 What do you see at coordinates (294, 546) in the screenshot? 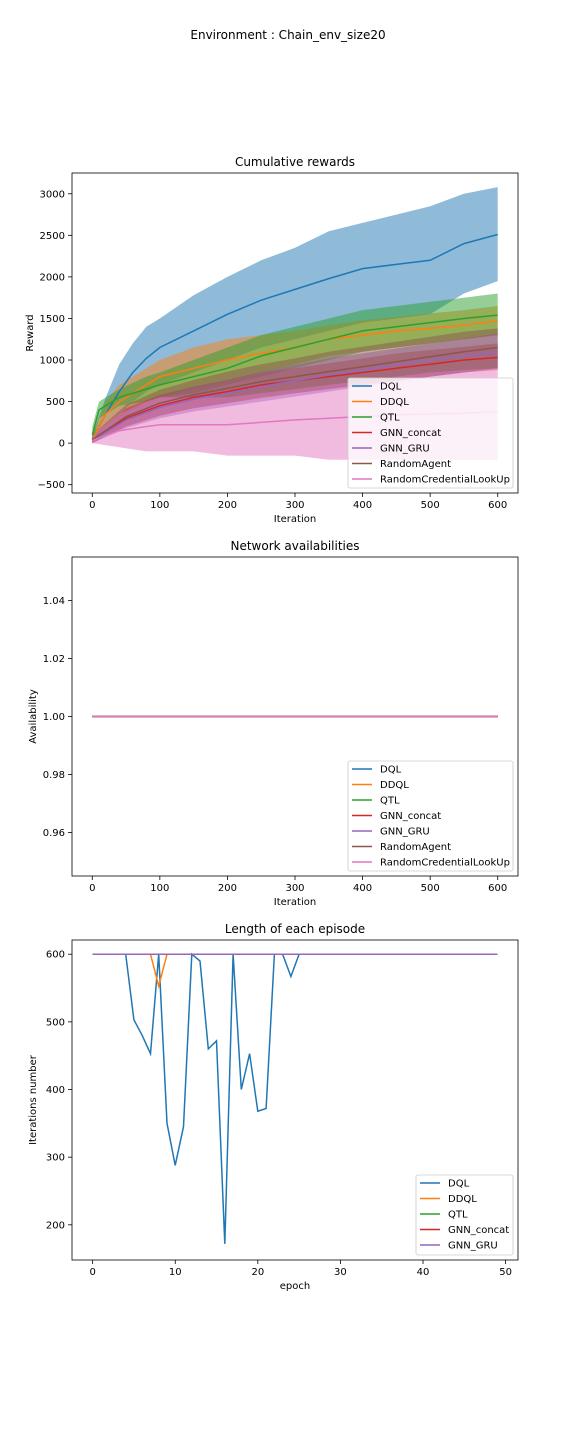
I see `chart-title: Network availabilities` at bounding box center [294, 546].